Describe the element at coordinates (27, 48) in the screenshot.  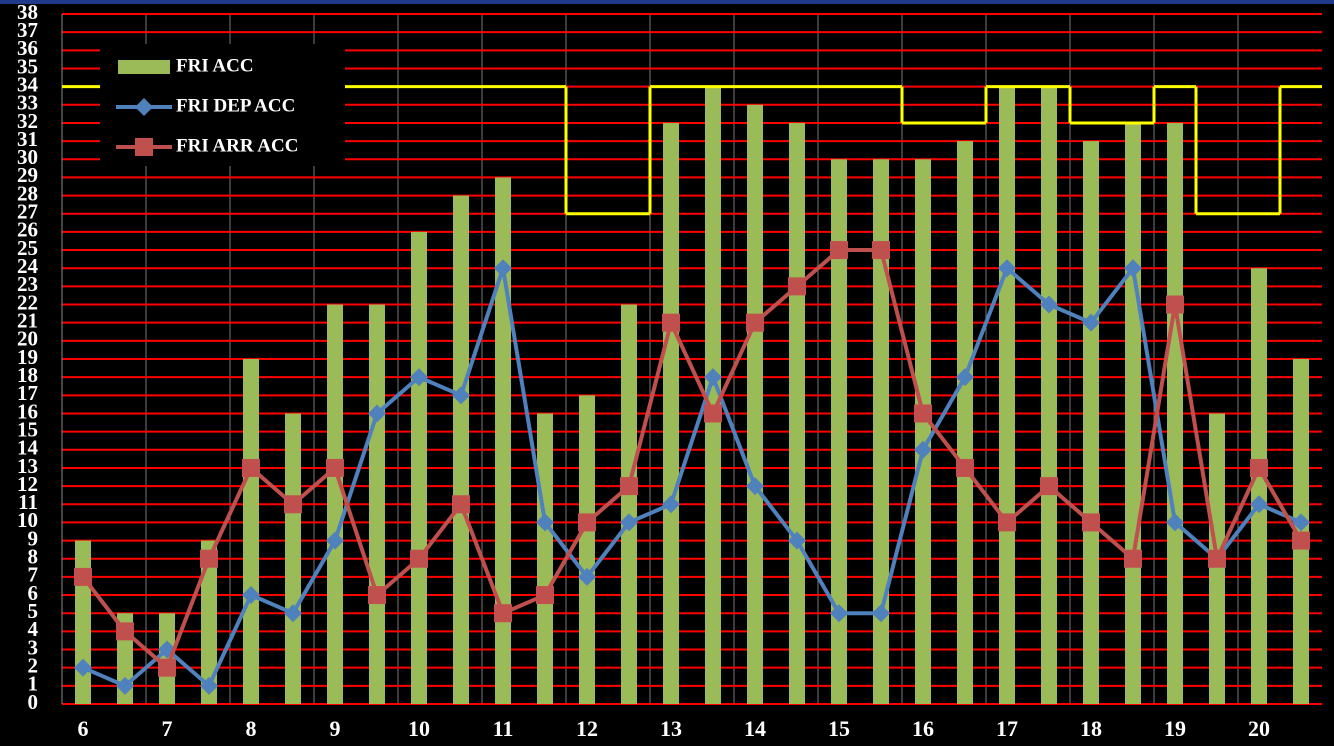
I see `y-tick-label: 36` at that location.